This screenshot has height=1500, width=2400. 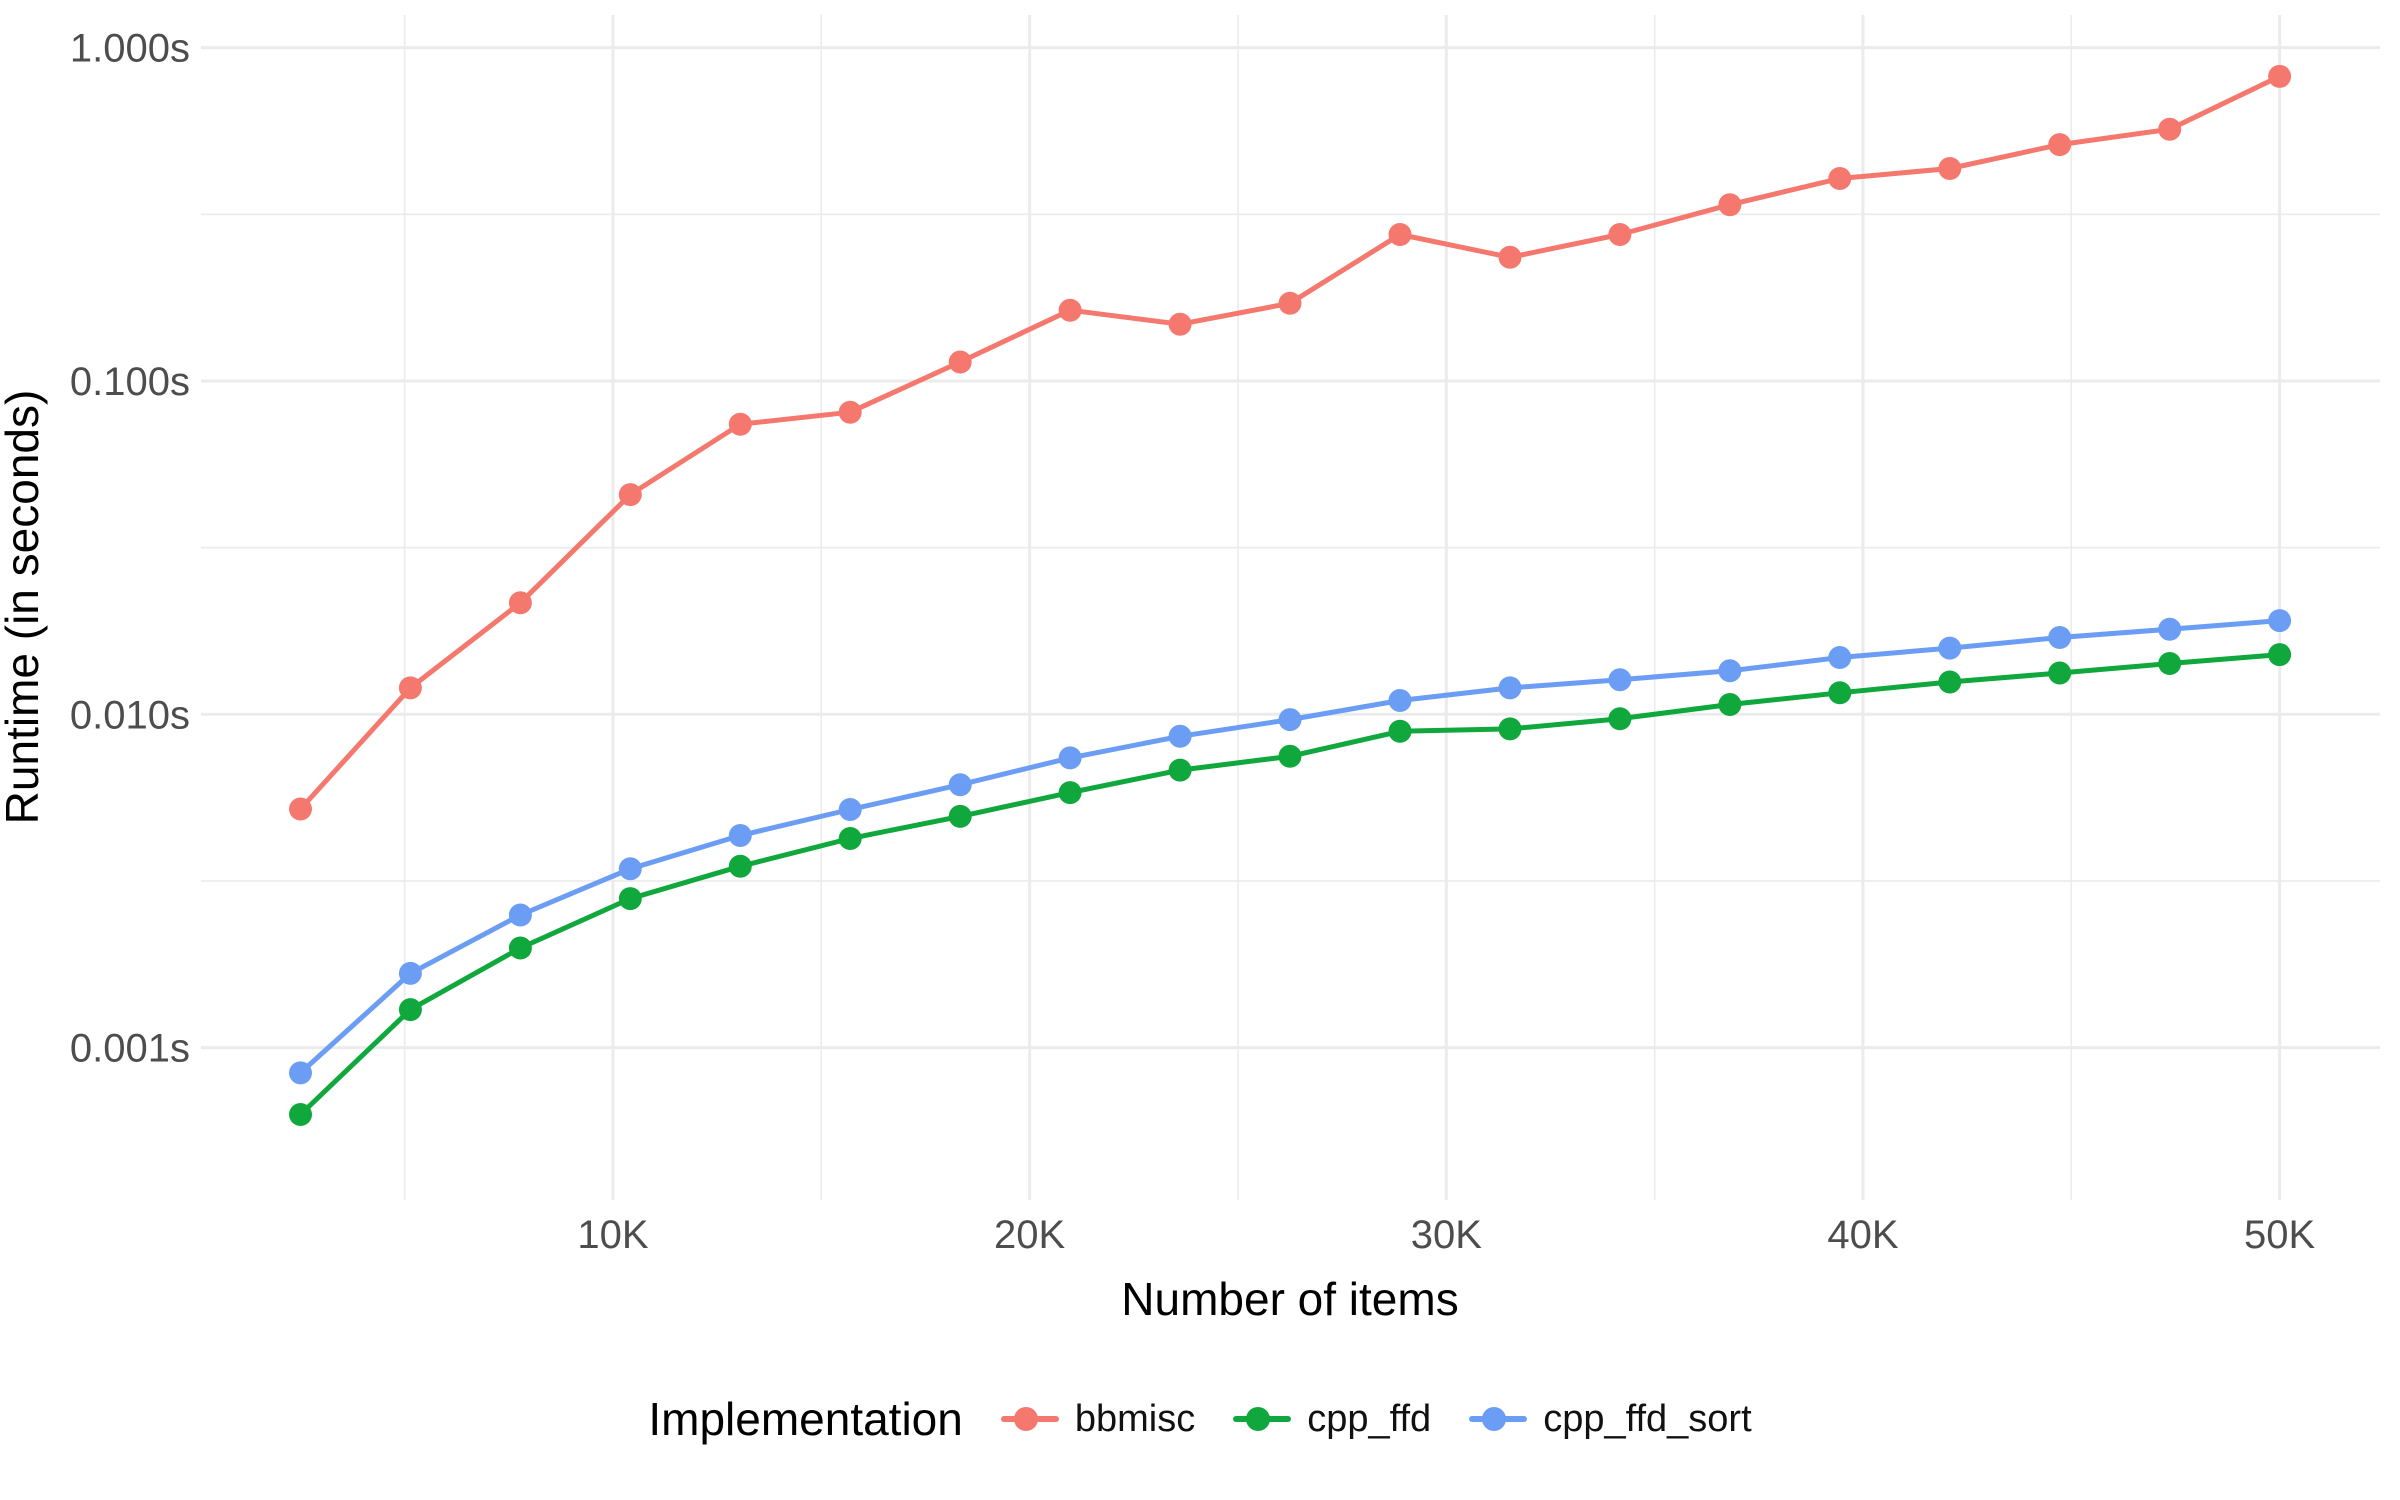 I want to click on x-axis-title: Number of items, so click(x=1200, y=1299).